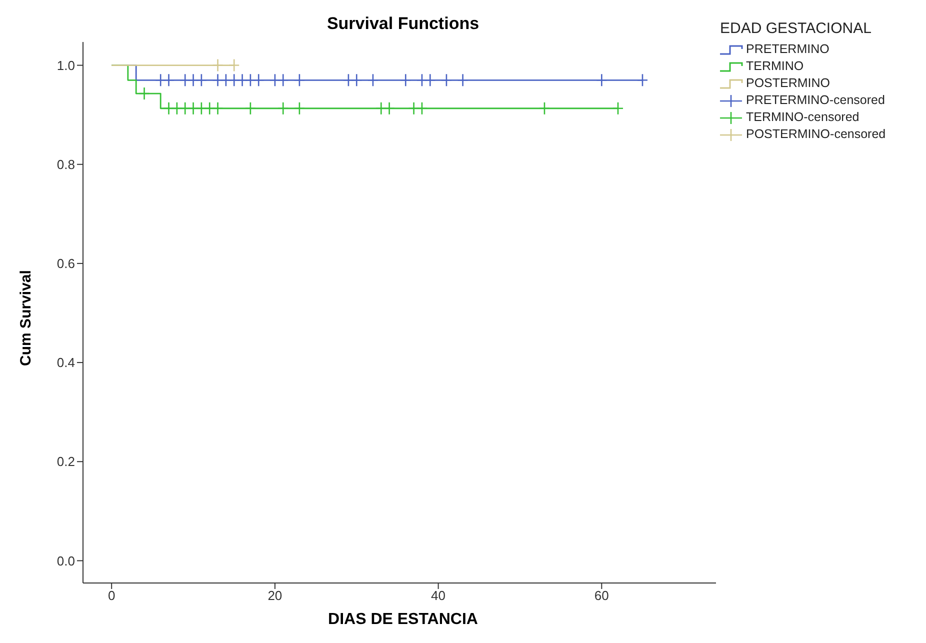 Image resolution: width=926 pixels, height=643 pixels. What do you see at coordinates (816, 134) in the screenshot?
I see `legend-label: POSTERMINO-censored` at bounding box center [816, 134].